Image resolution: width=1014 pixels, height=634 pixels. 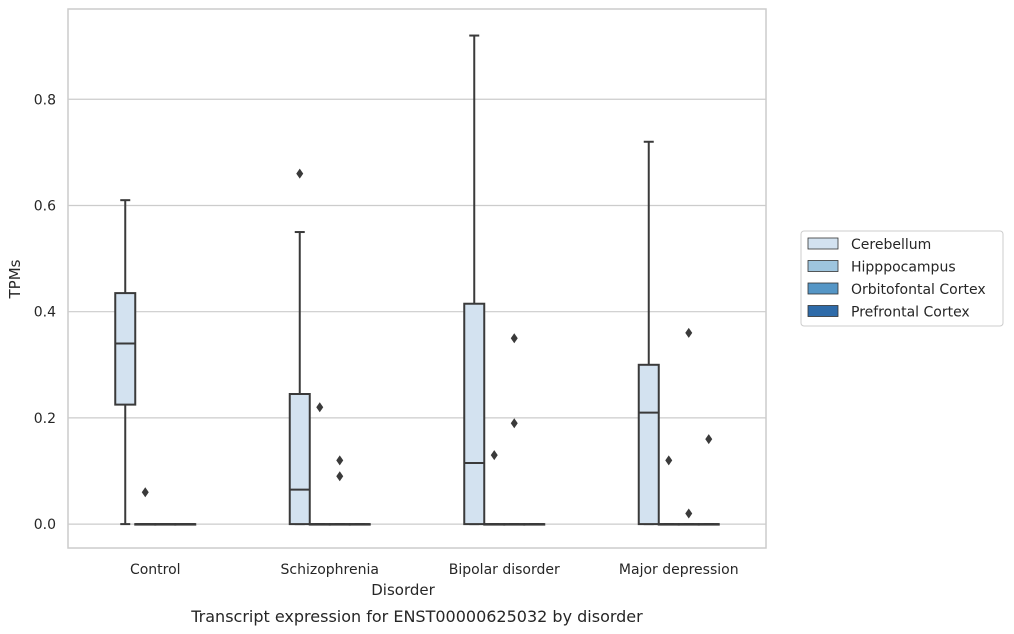 I want to click on x-axis-label: Disorder, so click(x=403, y=590).